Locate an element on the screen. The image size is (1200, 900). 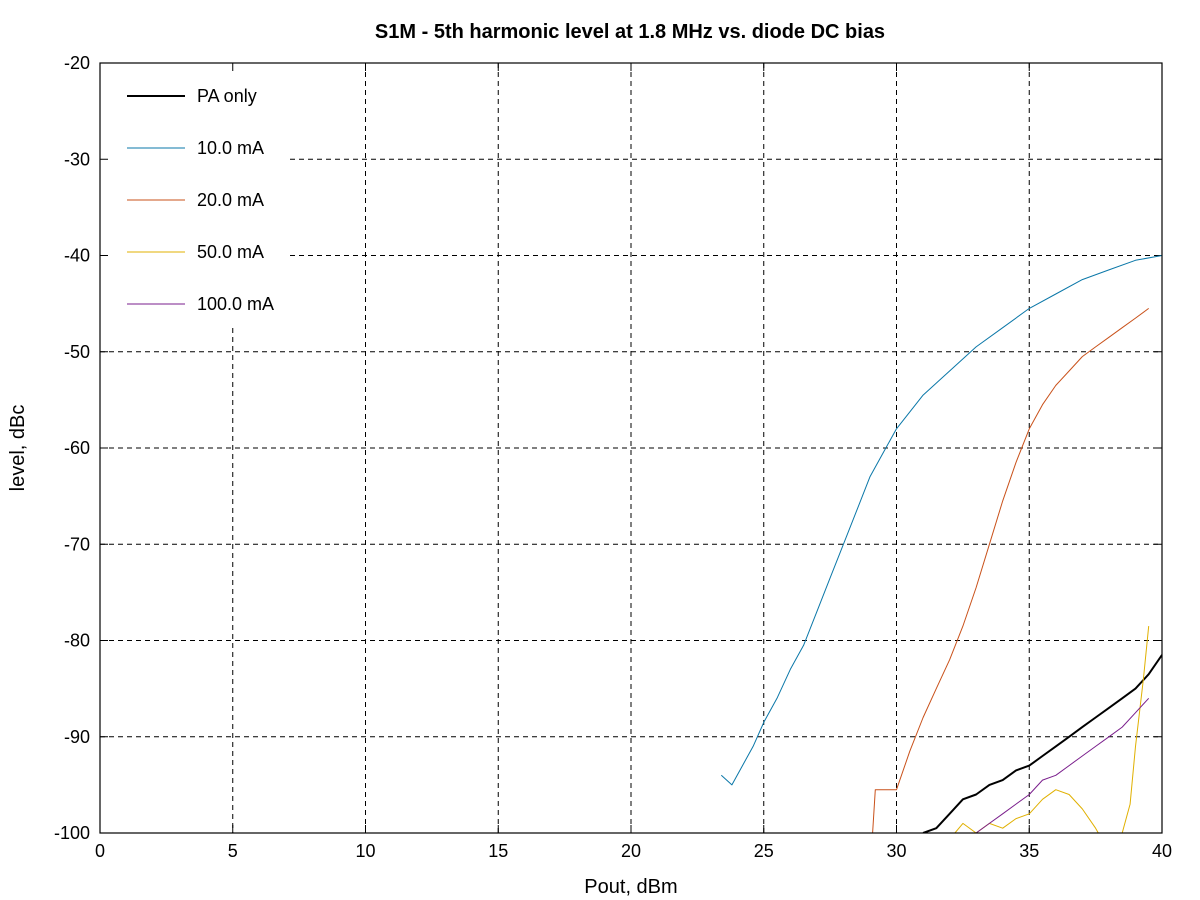
y-axis-label: level, dBc is located at coordinates (18, 448).